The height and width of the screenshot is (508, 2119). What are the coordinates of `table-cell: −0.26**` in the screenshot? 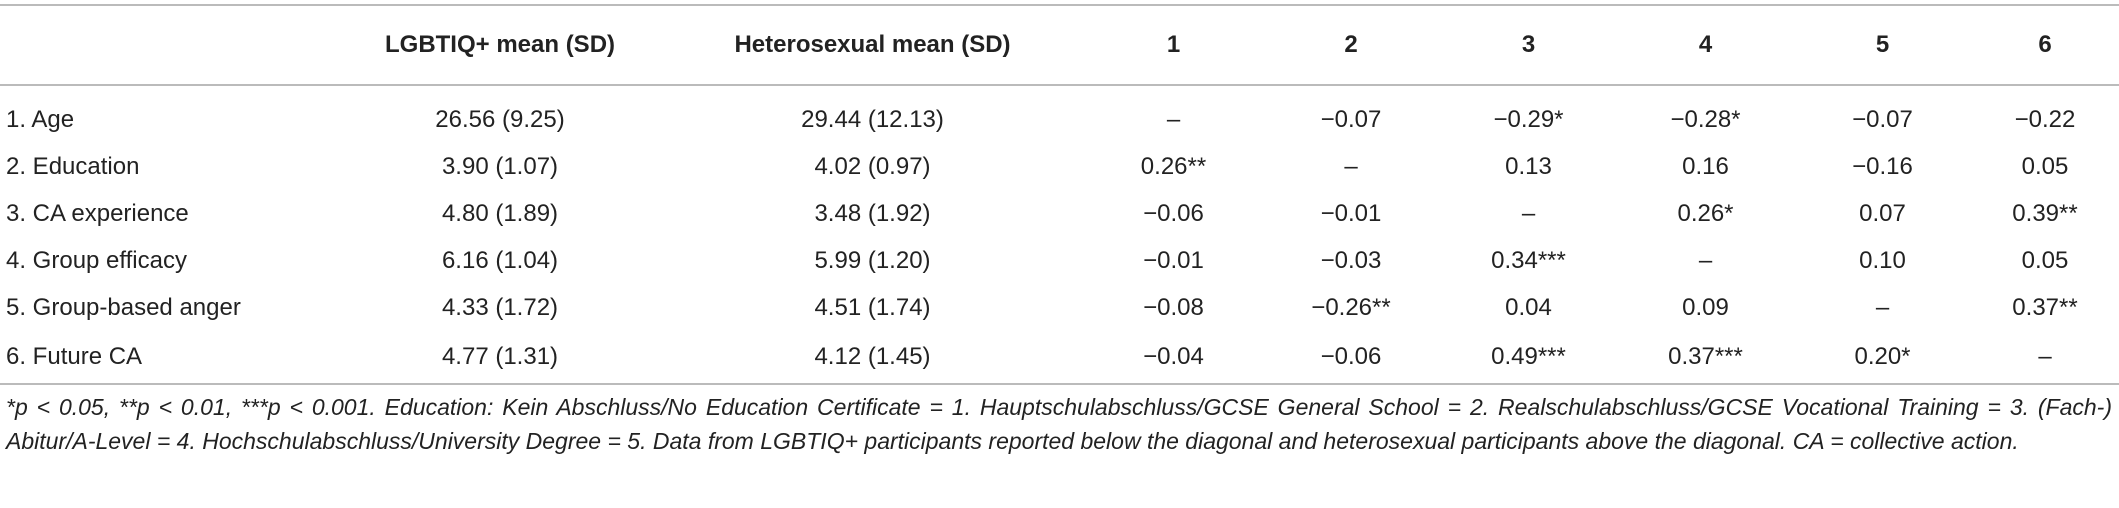 It's located at (1351, 307).